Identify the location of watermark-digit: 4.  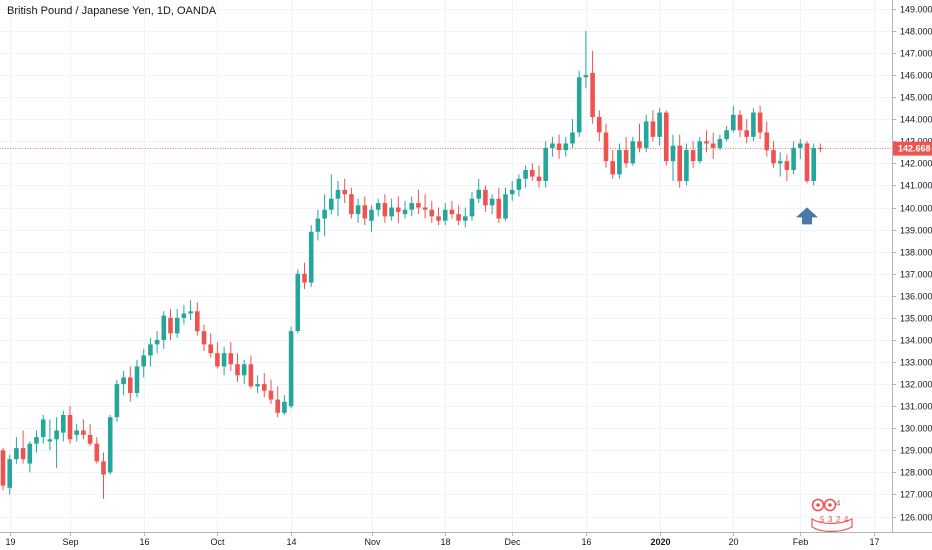
(838, 503).